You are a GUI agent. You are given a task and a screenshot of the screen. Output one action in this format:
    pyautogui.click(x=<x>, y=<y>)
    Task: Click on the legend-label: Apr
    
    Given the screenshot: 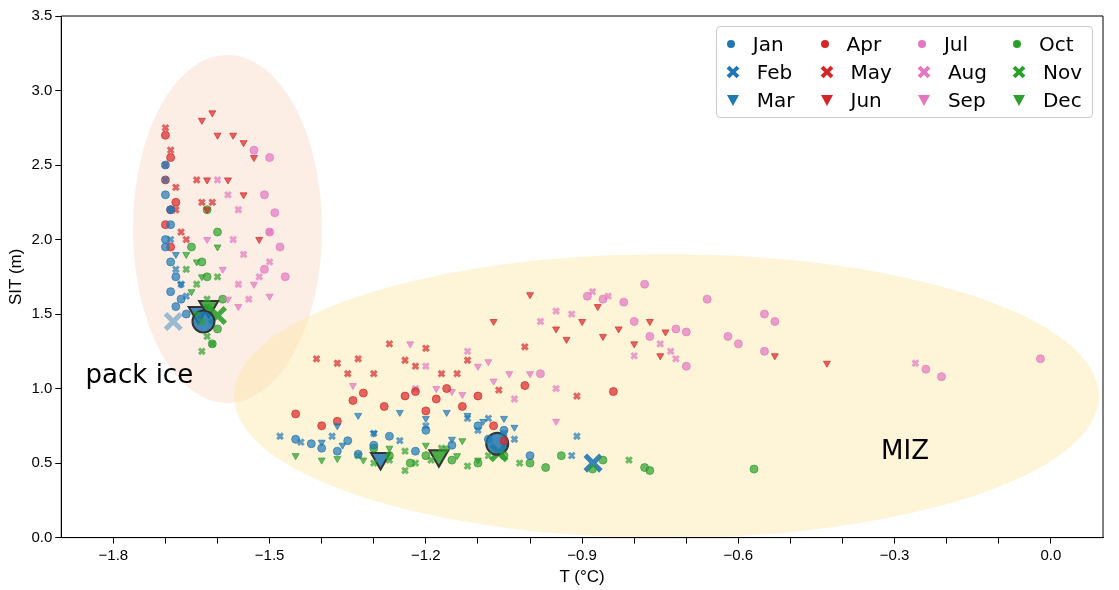 What is the action you would take?
    pyautogui.click(x=864, y=44)
    